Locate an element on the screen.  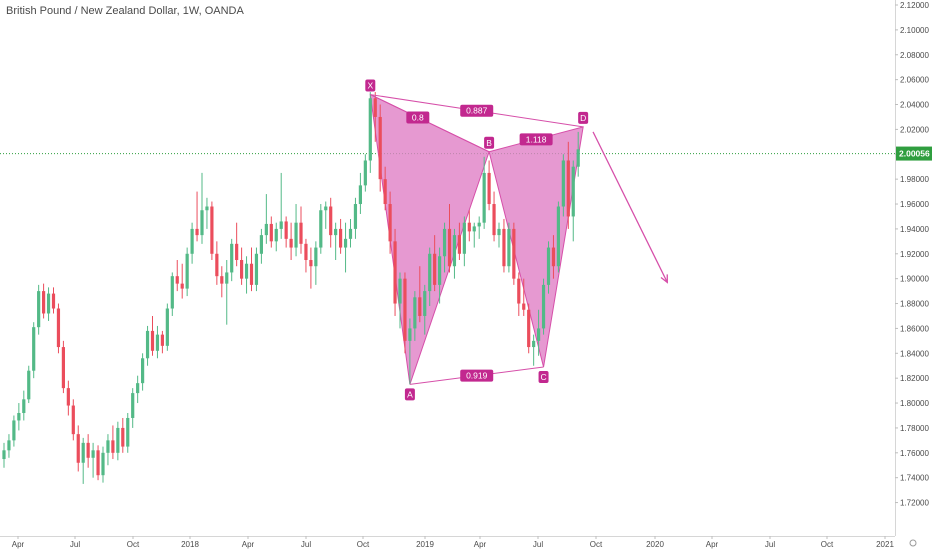
y-tick-label: 1.84000 is located at coordinates (914, 353).